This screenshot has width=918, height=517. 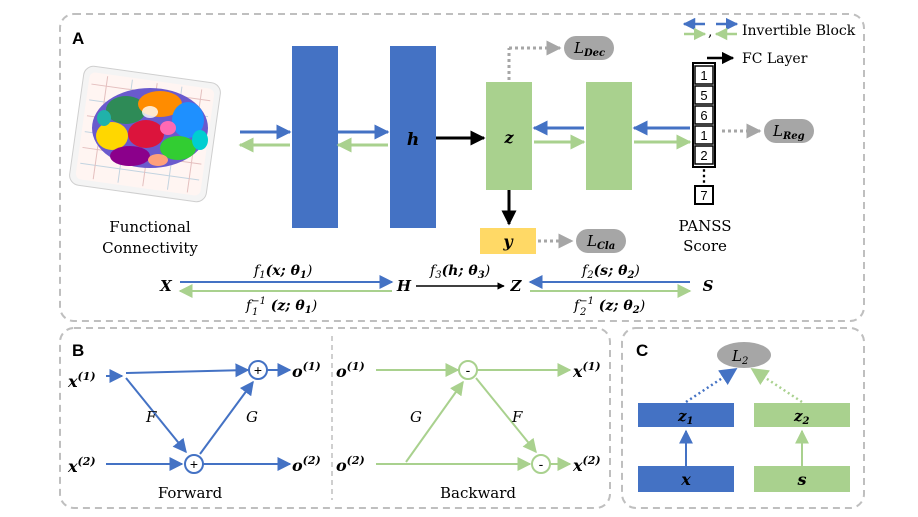 What do you see at coordinates (81, 380) in the screenshot?
I see `fwd-x1: x(1)` at bounding box center [81, 380].